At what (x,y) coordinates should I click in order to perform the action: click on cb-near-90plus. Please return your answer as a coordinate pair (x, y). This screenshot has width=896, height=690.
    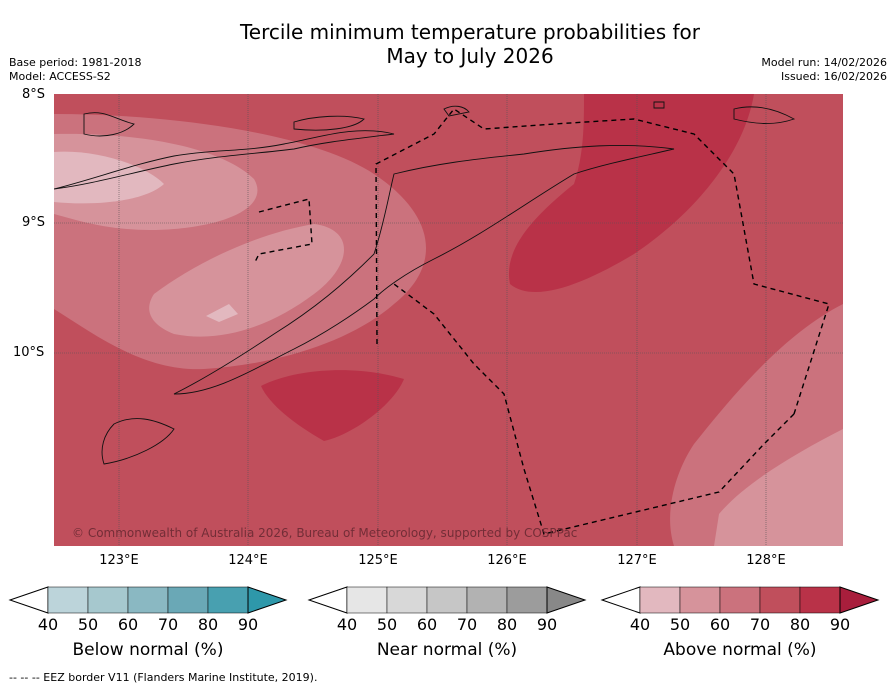
    Looking at the image, I should click on (566, 600).